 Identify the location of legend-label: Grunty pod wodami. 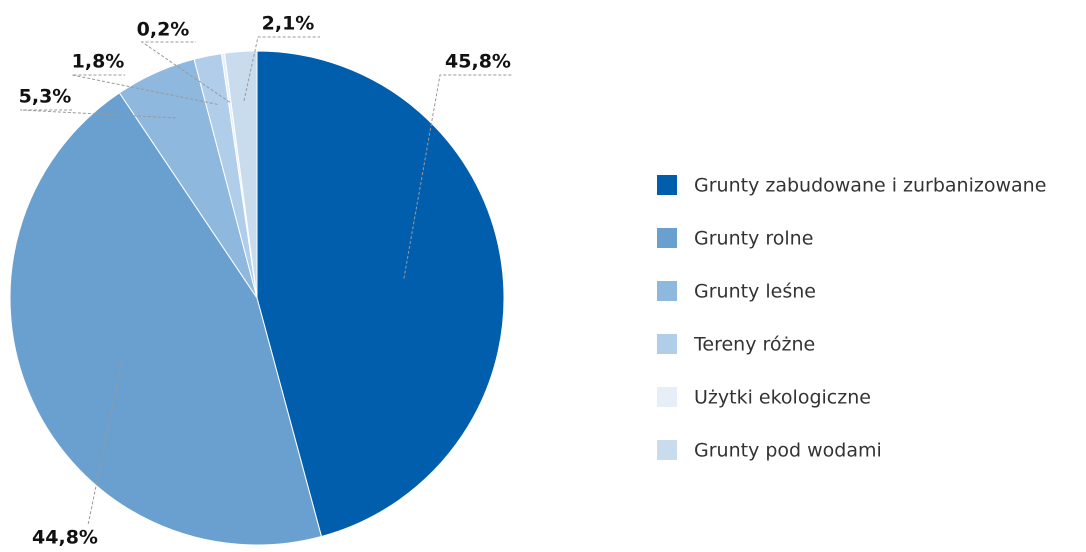
(788, 451).